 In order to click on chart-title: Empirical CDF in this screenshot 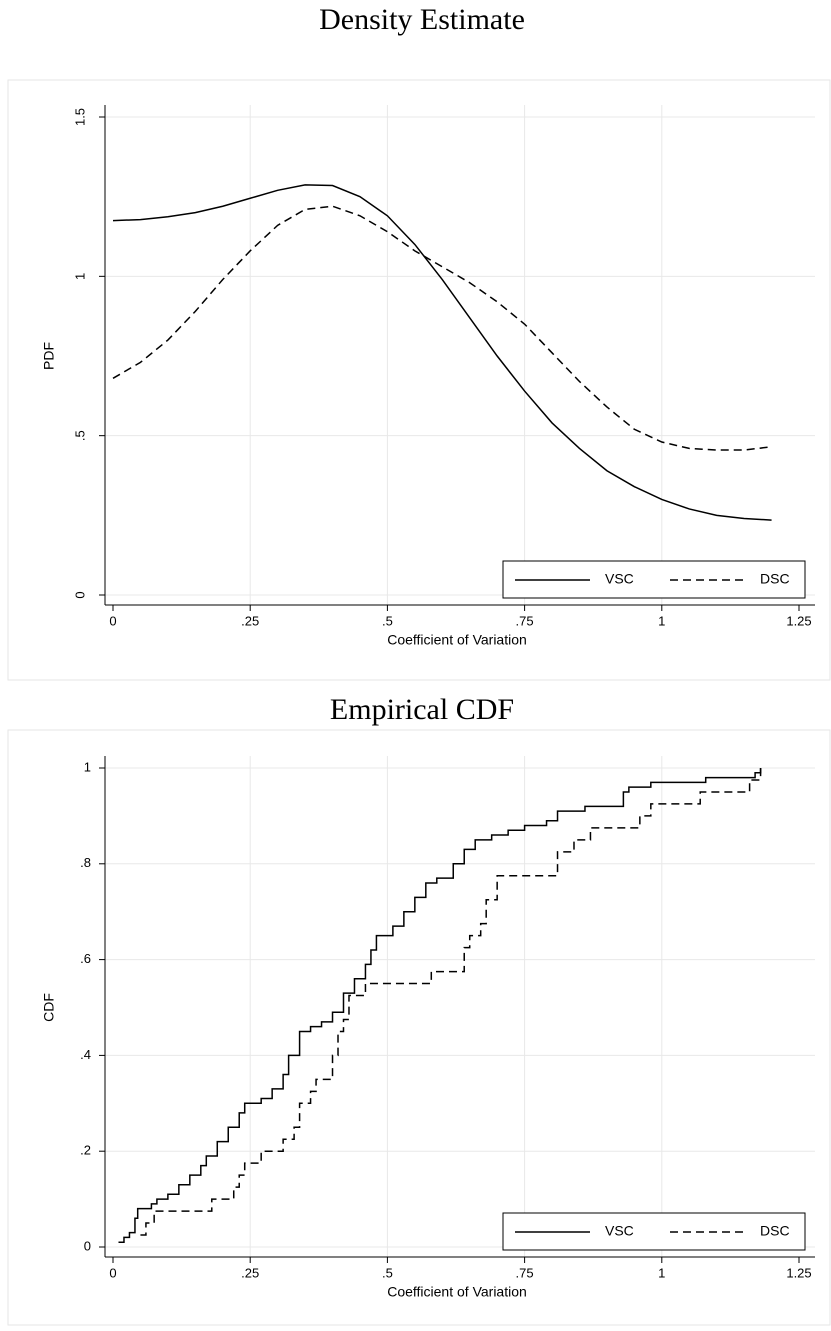, I will do `click(422, 709)`.